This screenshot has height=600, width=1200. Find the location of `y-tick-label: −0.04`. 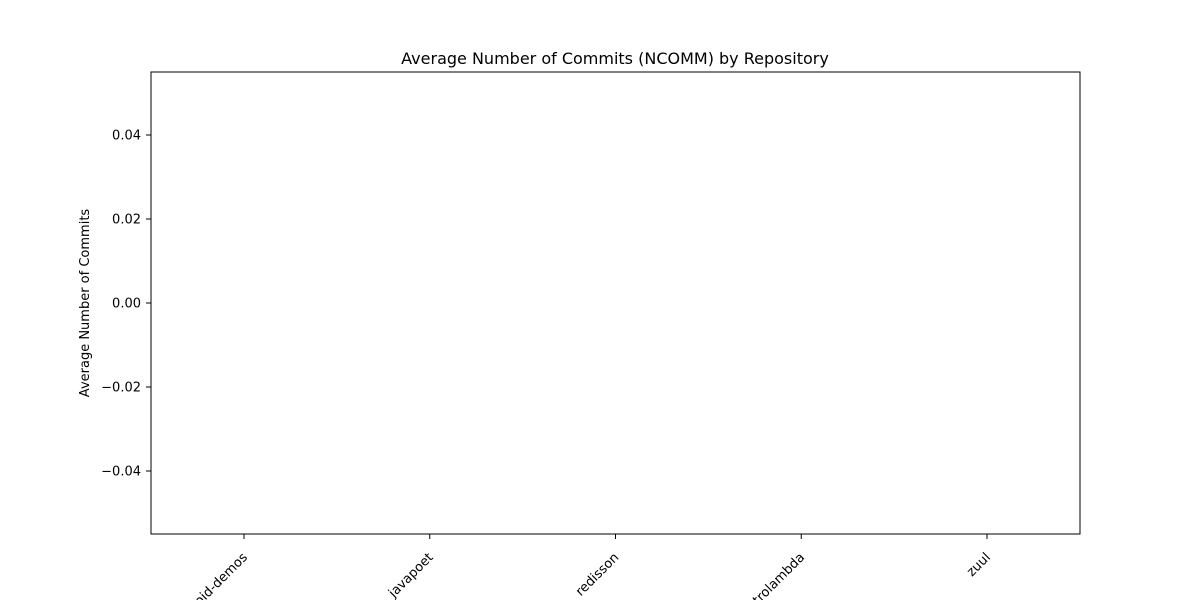

y-tick-label: −0.04 is located at coordinates (121, 472).